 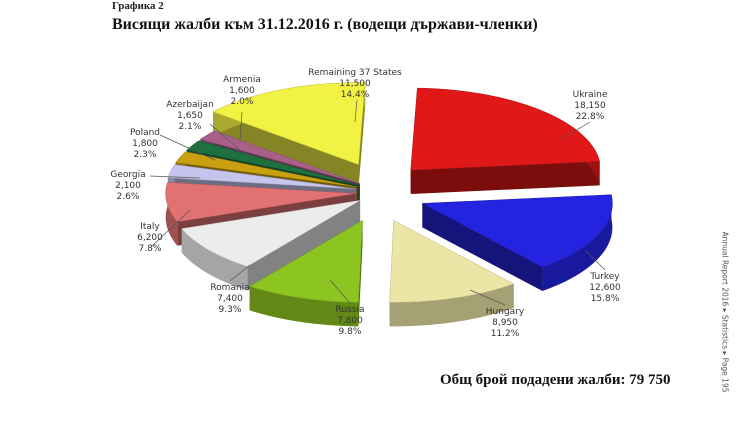 I want to click on data-label-percent: 7.8%, so click(x=150, y=249).